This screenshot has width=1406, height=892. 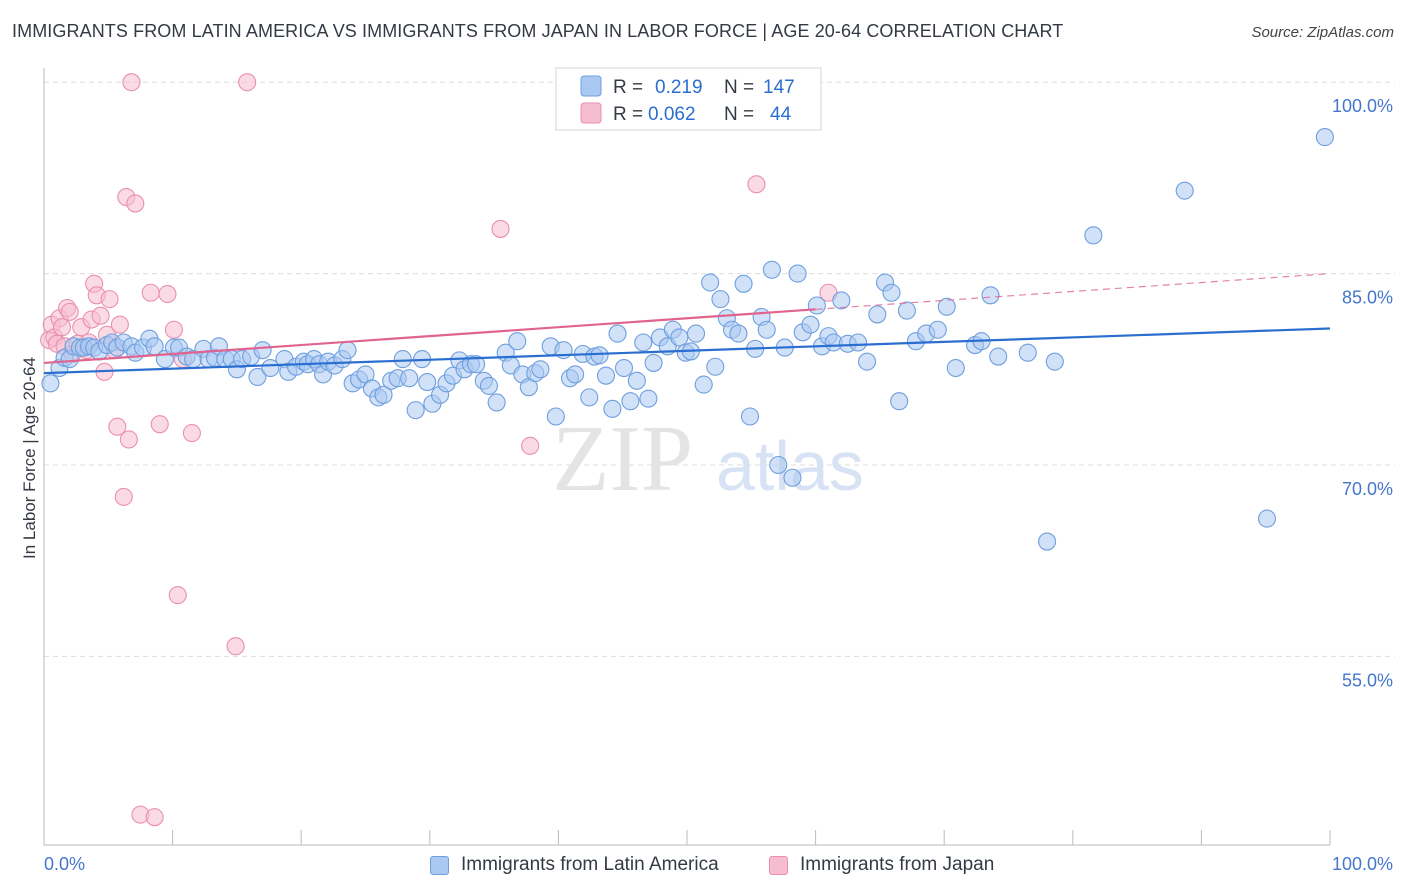 I want to click on y-tick-labels: 55.0% 70.0% 85.0% 100.0%, so click(x=1362, y=393).